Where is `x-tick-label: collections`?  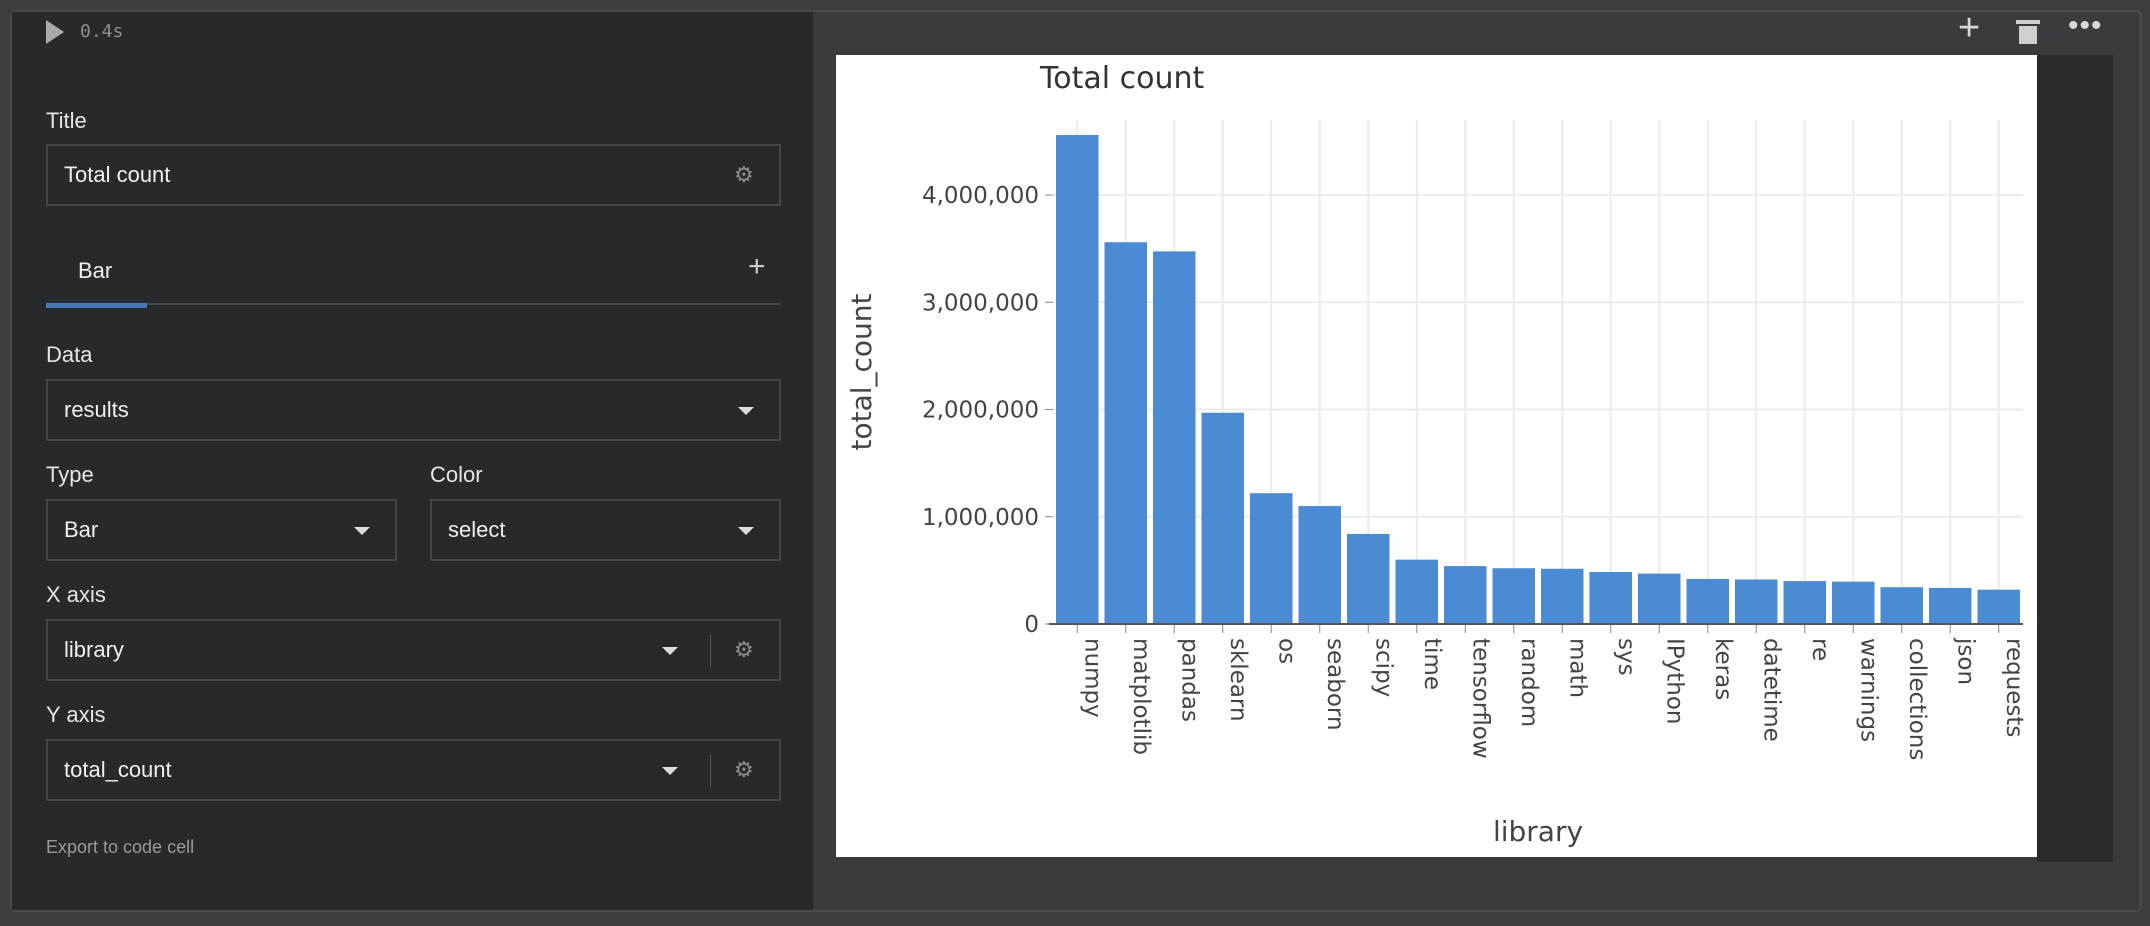
x-tick-label: collections is located at coordinates (1917, 699).